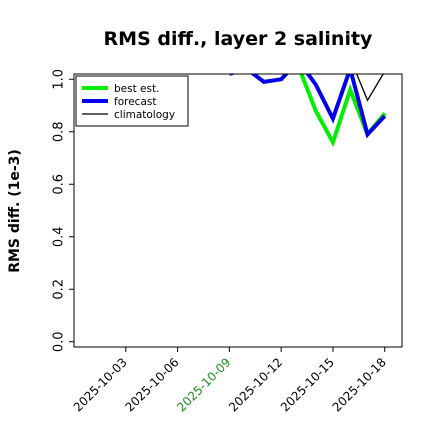 This screenshot has width=440, height=440. What do you see at coordinates (359, 384) in the screenshot?
I see `x-tick-label: 2025-10-18` at bounding box center [359, 384].